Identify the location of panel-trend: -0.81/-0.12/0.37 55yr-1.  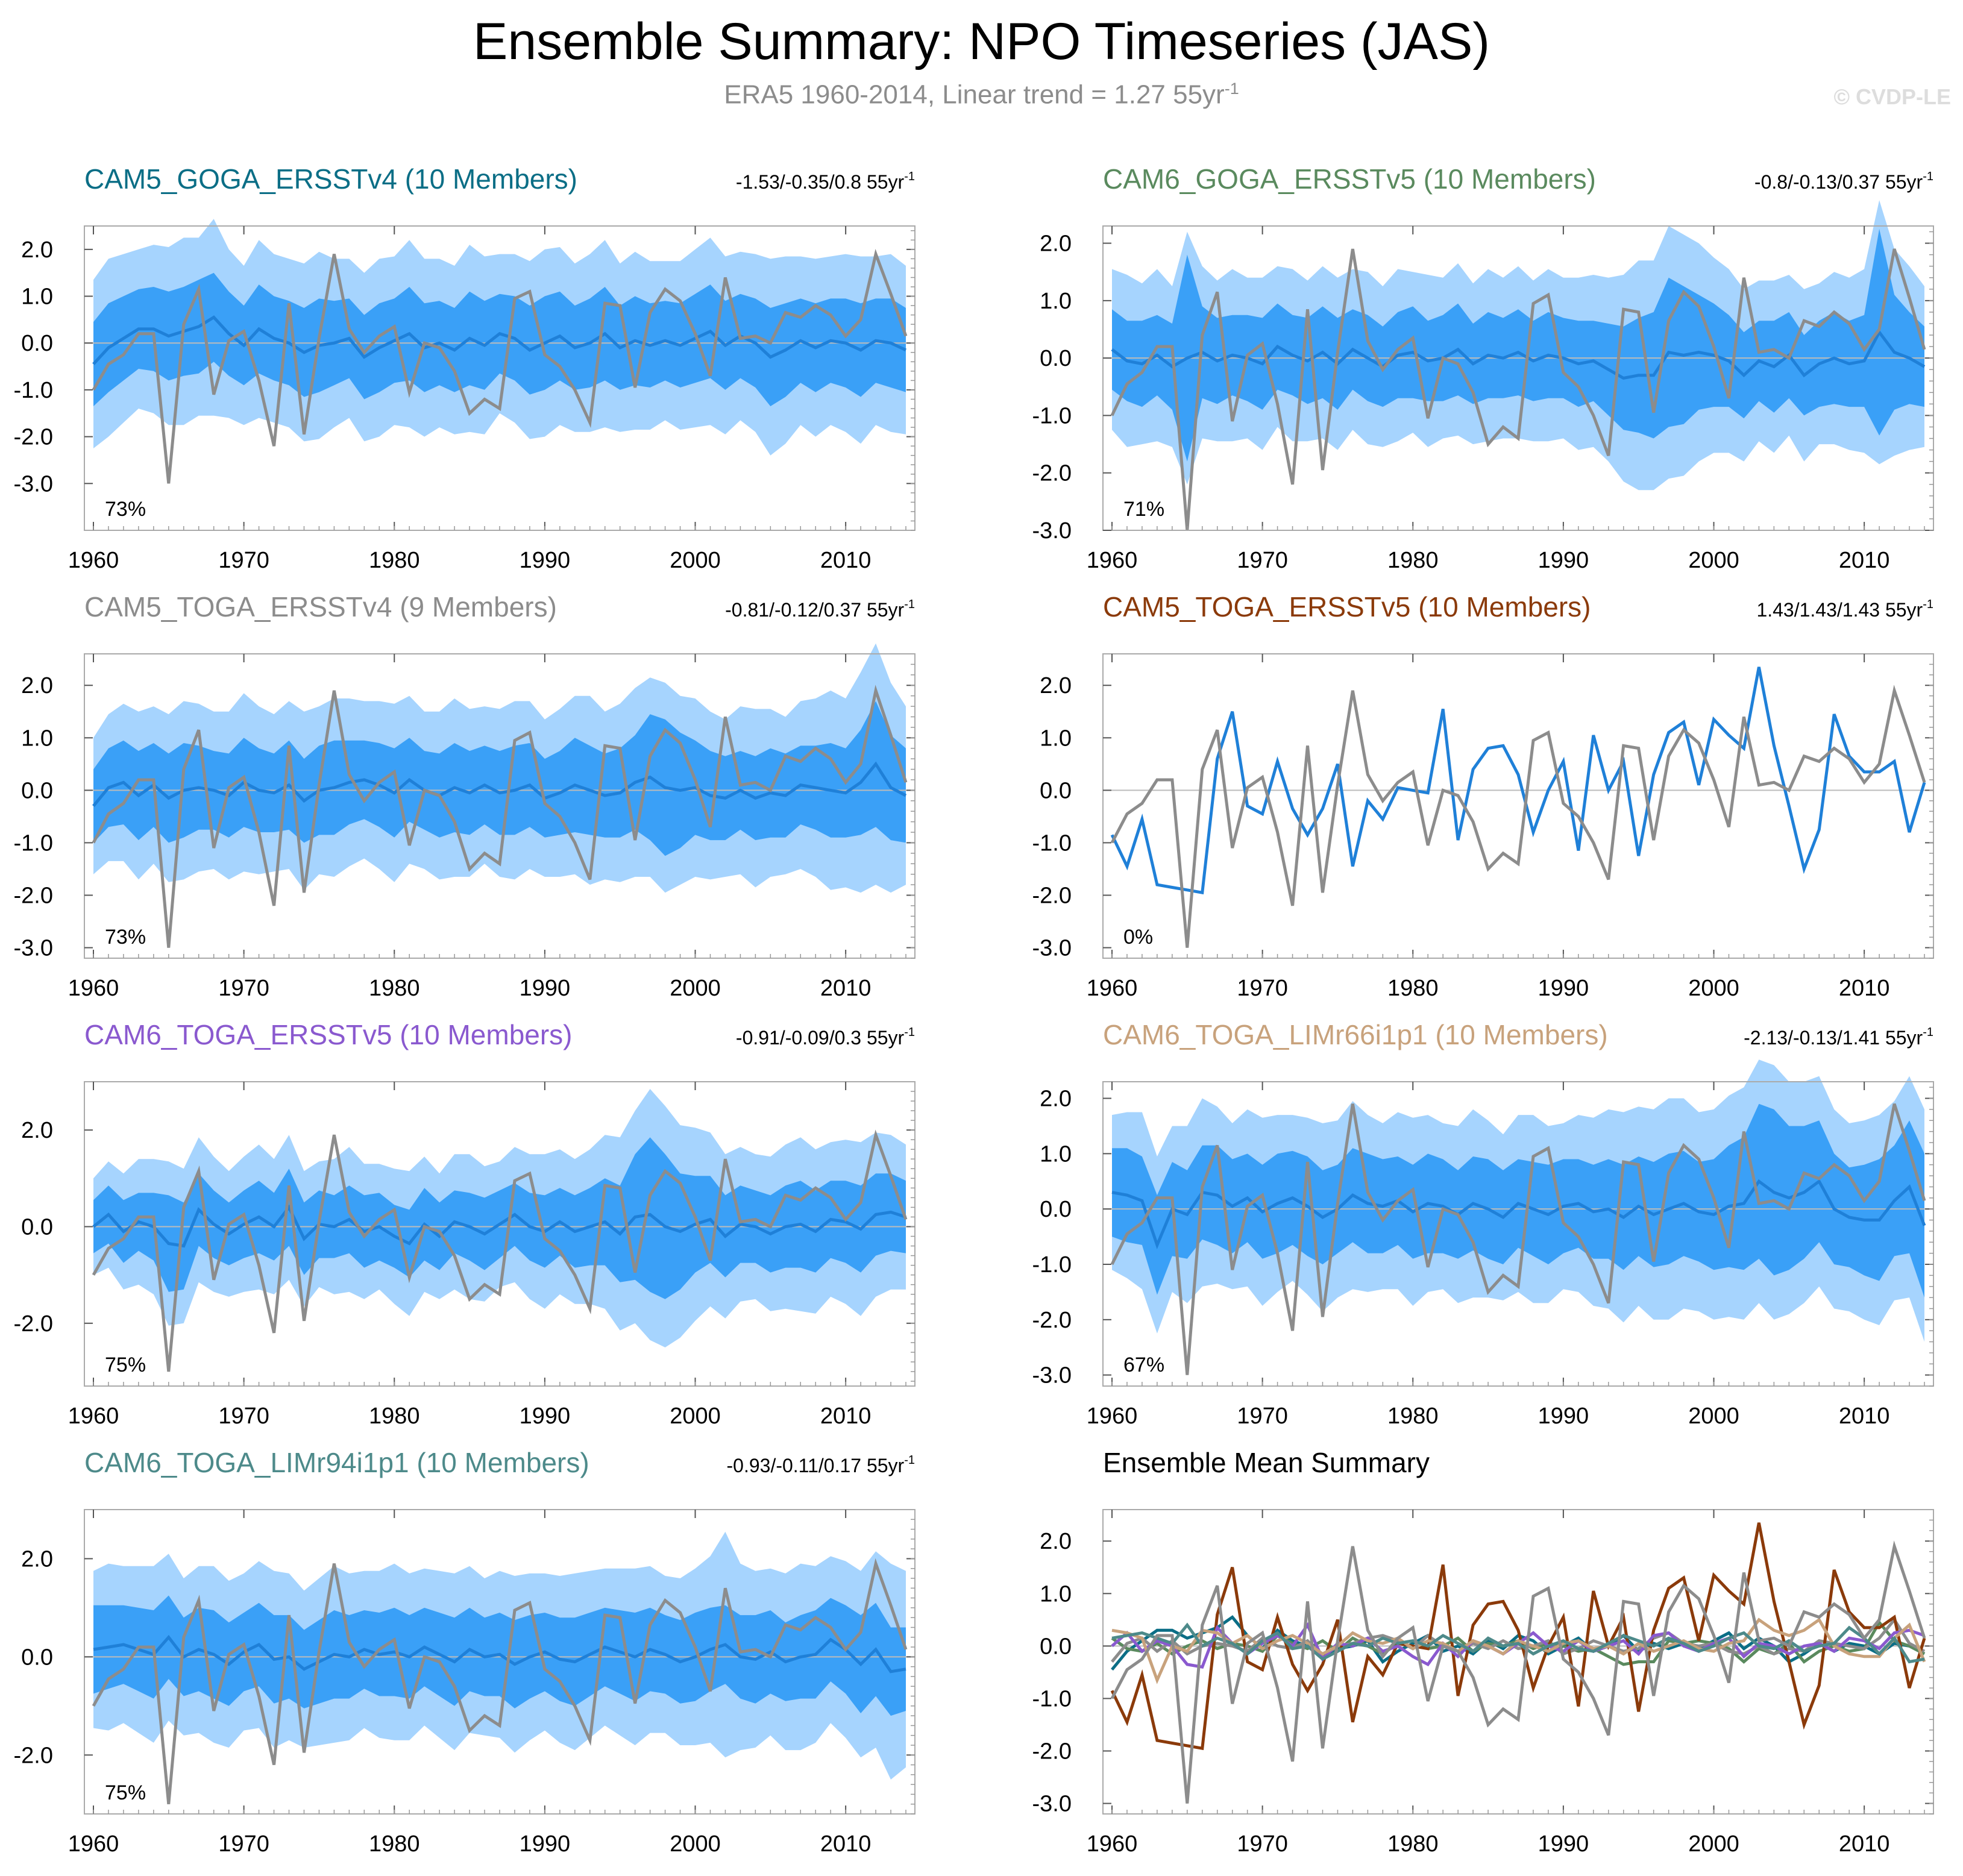
(820, 609).